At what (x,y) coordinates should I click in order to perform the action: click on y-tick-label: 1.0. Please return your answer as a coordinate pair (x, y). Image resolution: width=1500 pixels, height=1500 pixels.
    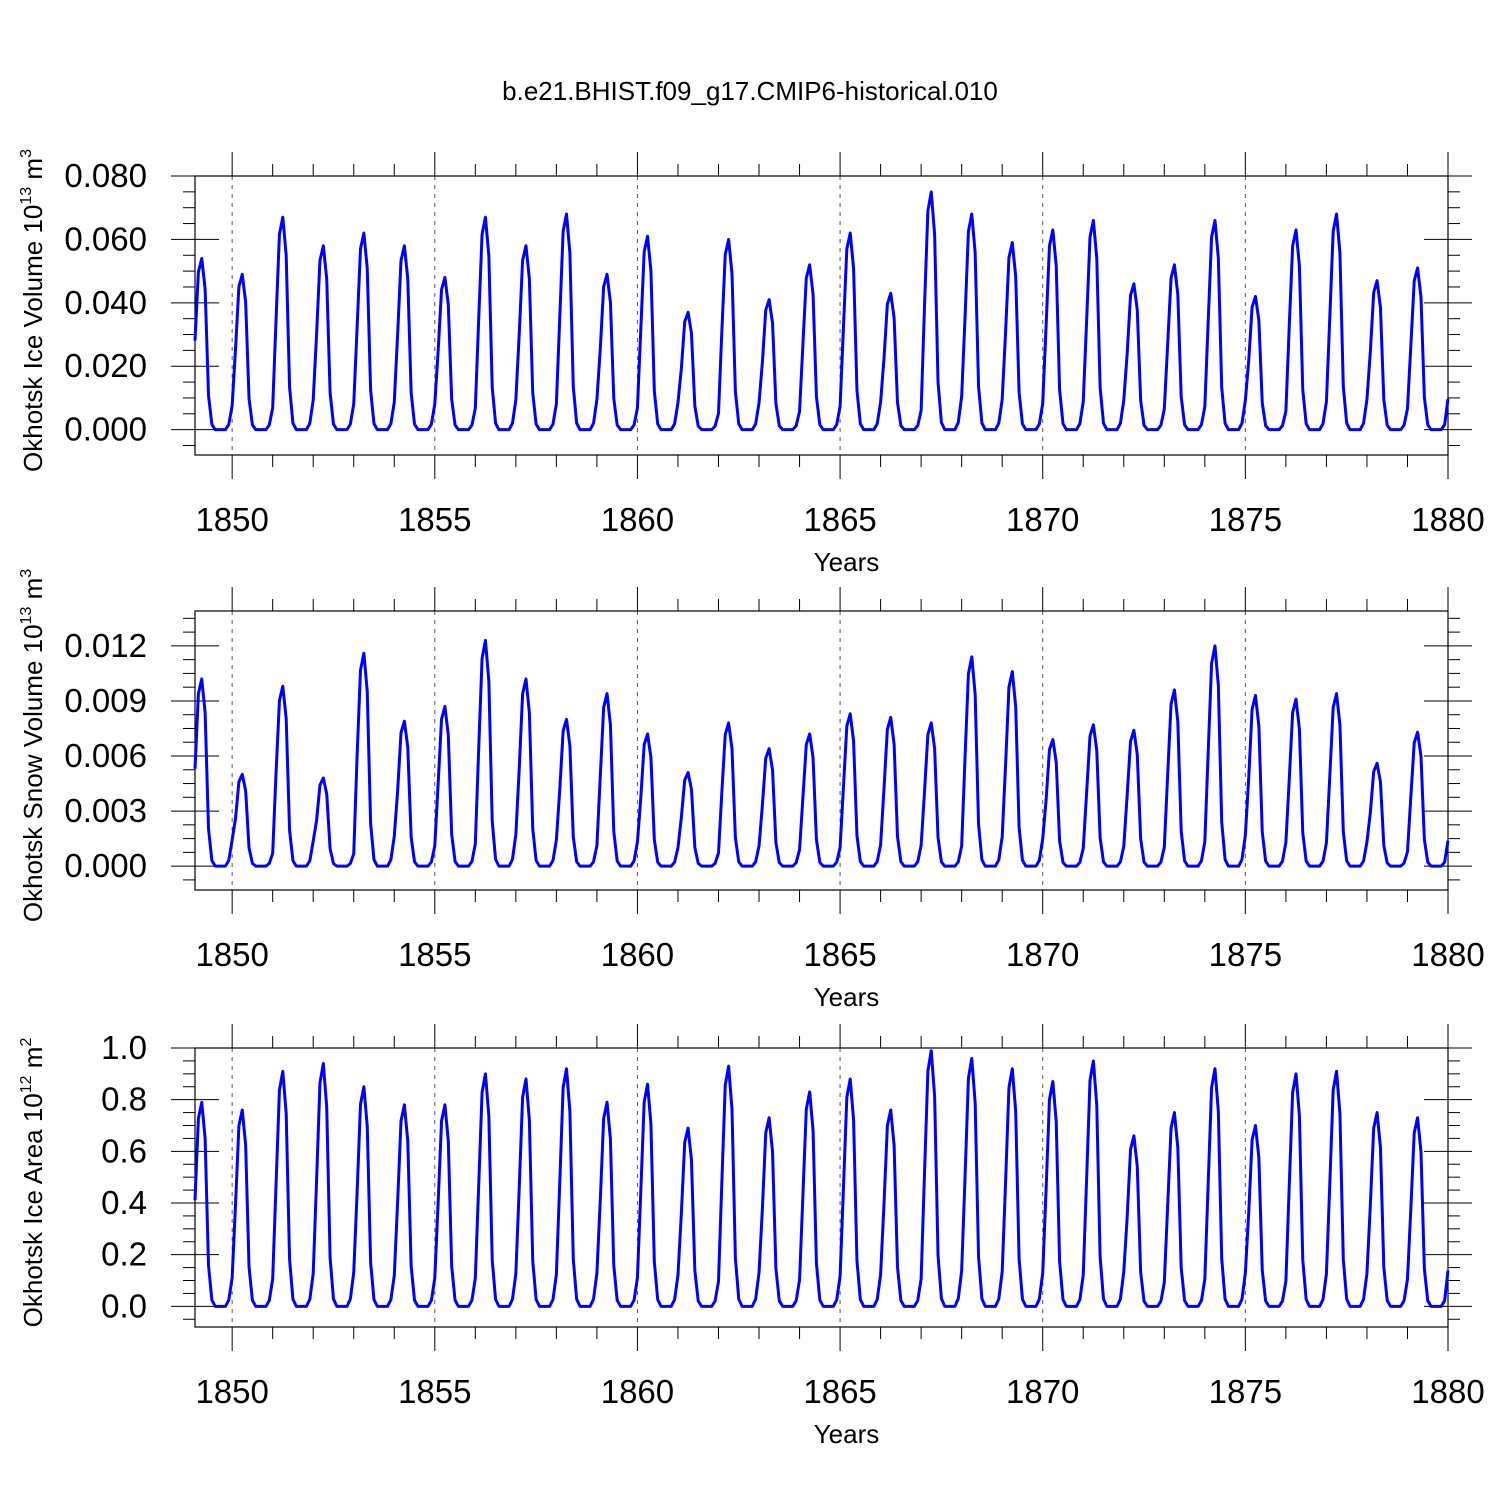
    Looking at the image, I should click on (124, 1047).